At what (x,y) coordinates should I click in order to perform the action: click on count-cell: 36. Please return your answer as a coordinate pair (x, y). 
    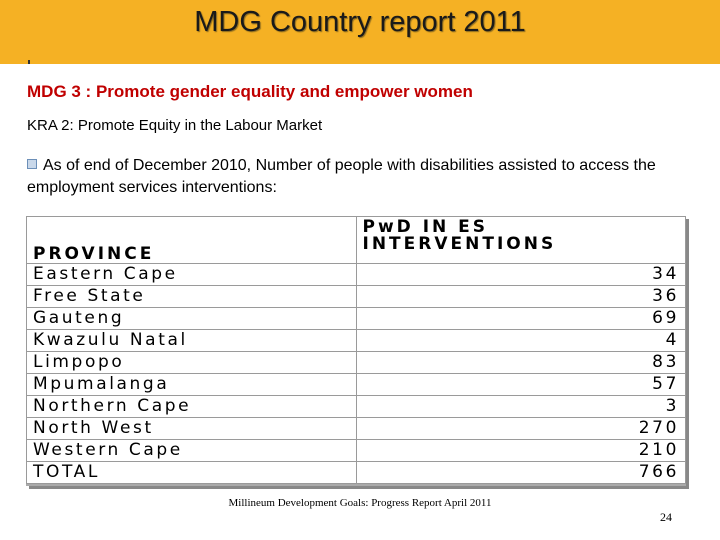
    Looking at the image, I should click on (520, 296).